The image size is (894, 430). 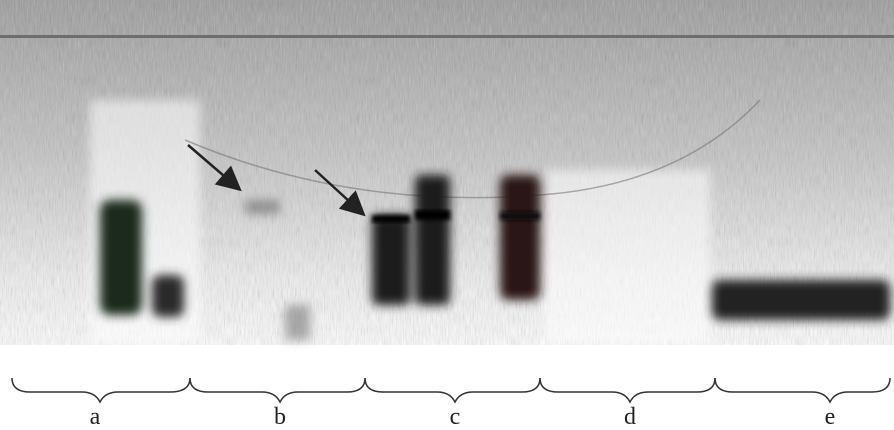 What do you see at coordinates (455, 417) in the screenshot?
I see `lane-label: c` at bounding box center [455, 417].